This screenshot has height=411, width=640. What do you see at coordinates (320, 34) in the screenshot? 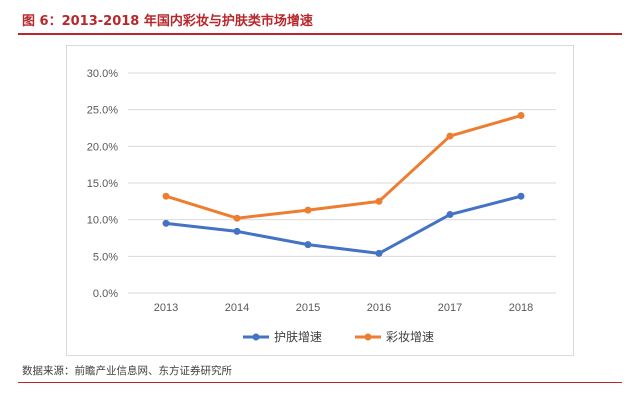
I see `title-divider` at bounding box center [320, 34].